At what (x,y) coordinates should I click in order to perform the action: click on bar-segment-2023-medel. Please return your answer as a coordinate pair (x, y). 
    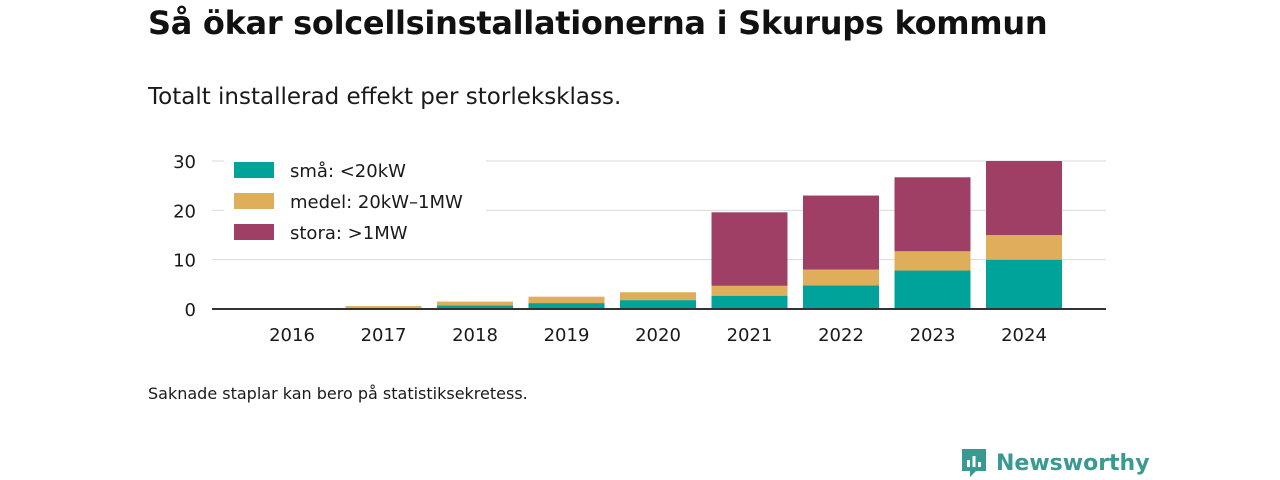
    Looking at the image, I should click on (932, 261).